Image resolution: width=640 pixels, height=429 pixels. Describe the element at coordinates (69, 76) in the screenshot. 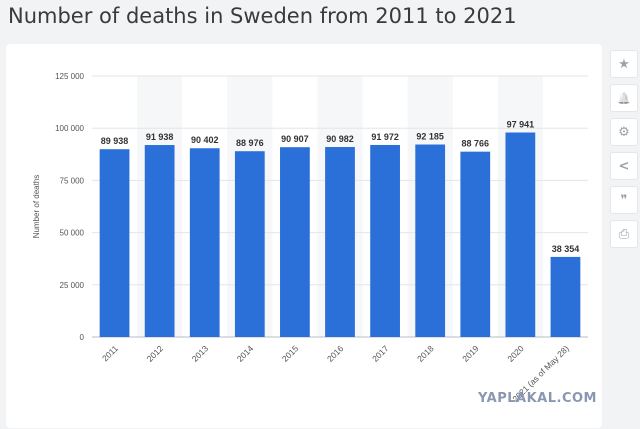

I see `y-tick-label: 125 000` at that location.